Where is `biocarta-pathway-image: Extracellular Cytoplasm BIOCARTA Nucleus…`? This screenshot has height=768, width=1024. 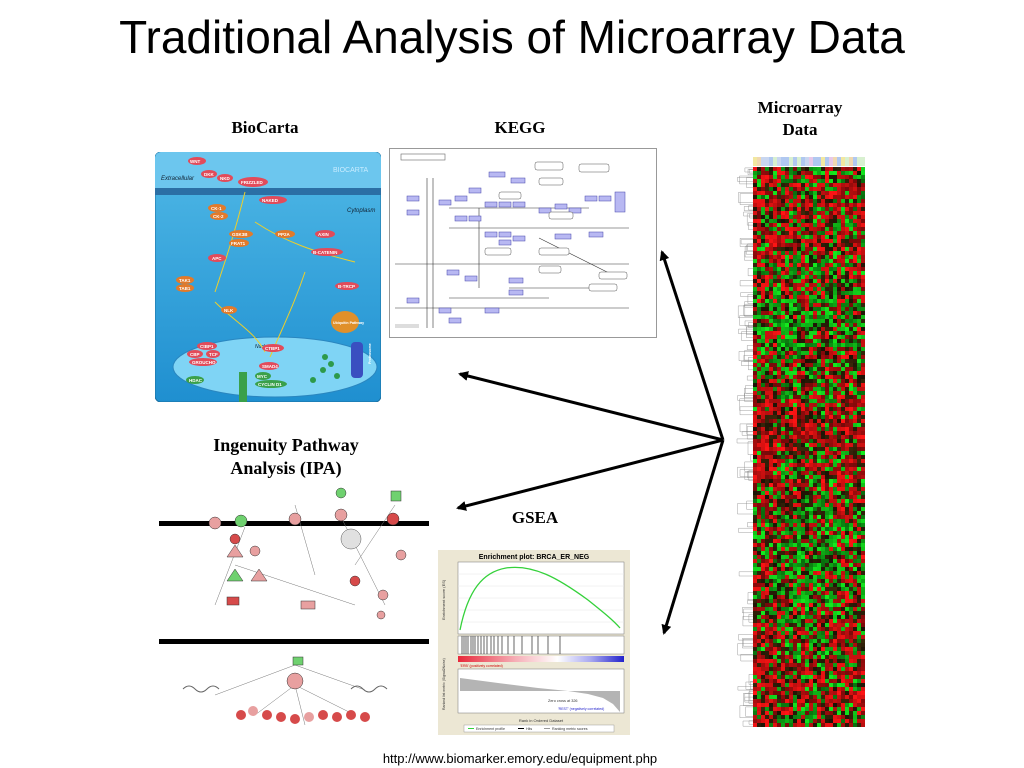
biocarta-pathway-image: Extracellular Cytoplasm BIOCARTA Nucleus… is located at coordinates (268, 277).